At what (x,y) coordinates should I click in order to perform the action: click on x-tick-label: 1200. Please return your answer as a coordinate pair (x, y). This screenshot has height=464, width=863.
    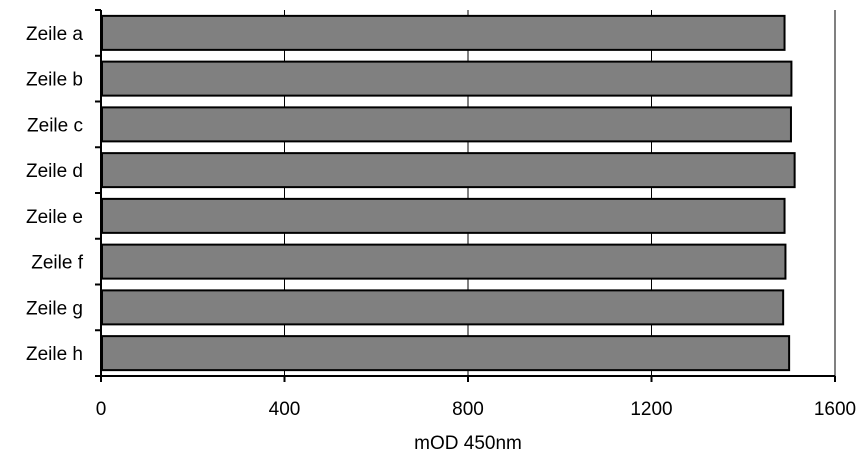
    Looking at the image, I should click on (651, 409).